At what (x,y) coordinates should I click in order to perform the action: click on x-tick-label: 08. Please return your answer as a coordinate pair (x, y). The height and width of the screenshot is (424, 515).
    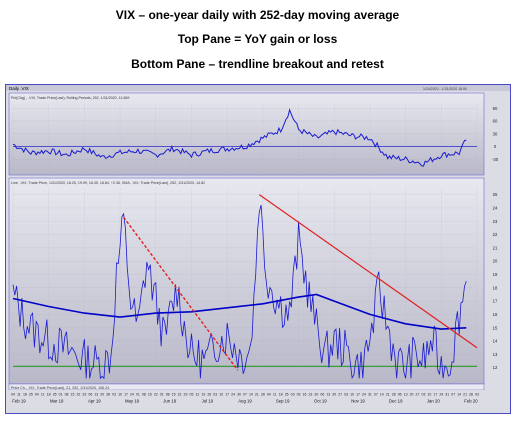
    Looking at the image, I should click on (144, 395).